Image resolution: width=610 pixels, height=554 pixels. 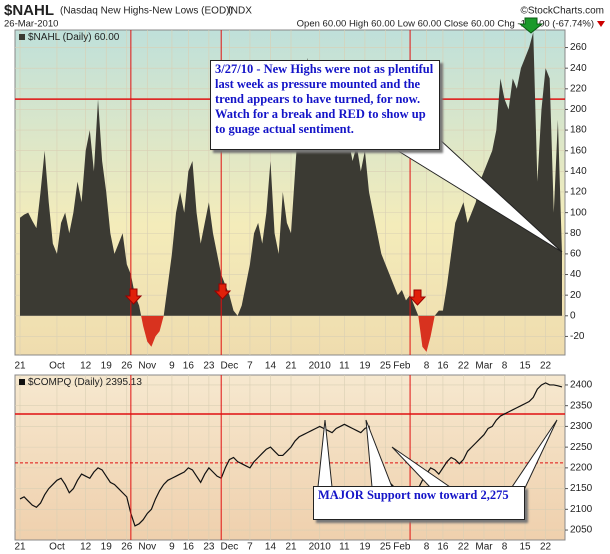 I want to click on callout-pointers, so click(x=437, y=455).